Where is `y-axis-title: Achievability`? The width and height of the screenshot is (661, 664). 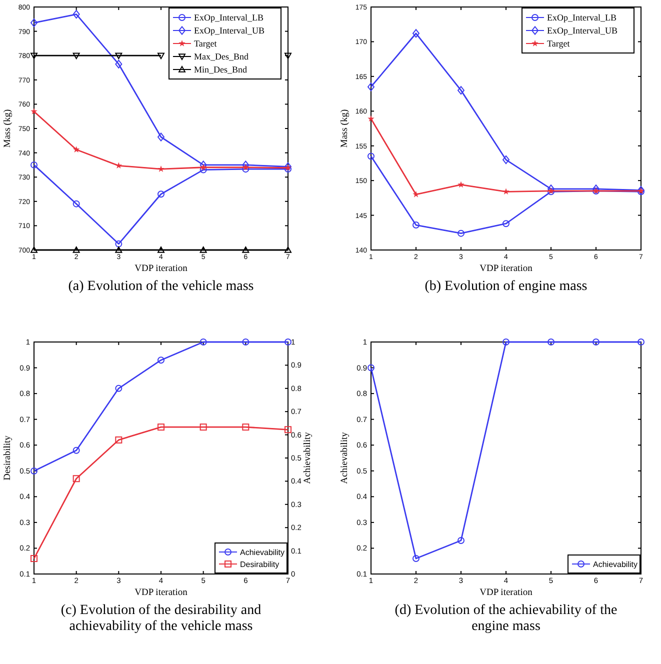 y-axis-title: Achievability is located at coordinates (345, 458).